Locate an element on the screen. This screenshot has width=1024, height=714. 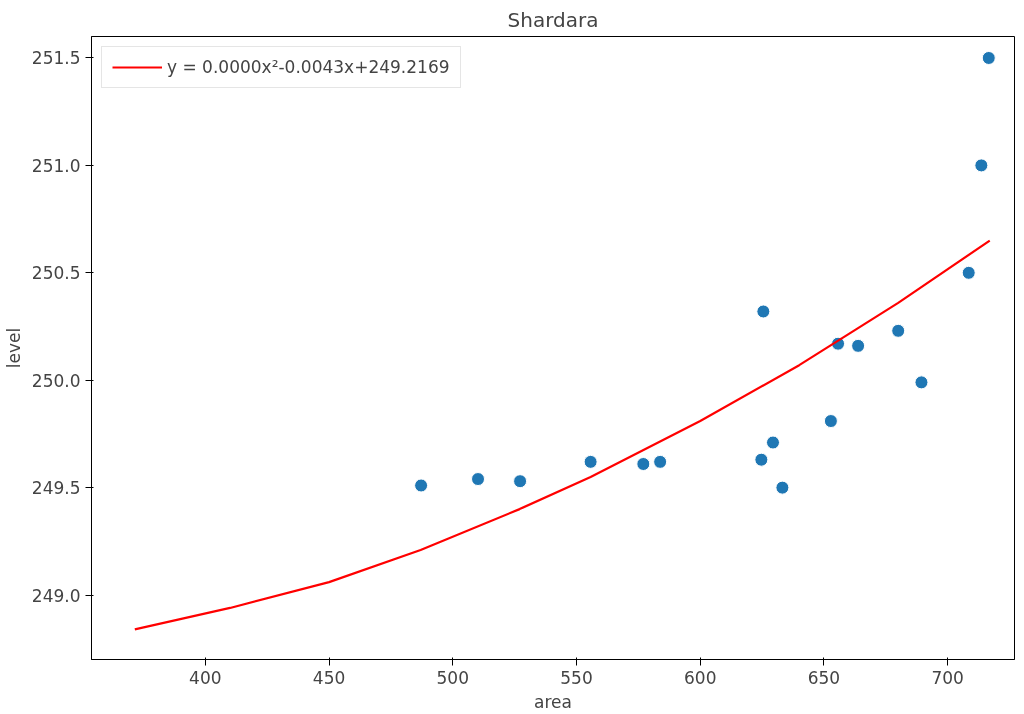
y-tick-label: 249.0 is located at coordinates (56, 595).